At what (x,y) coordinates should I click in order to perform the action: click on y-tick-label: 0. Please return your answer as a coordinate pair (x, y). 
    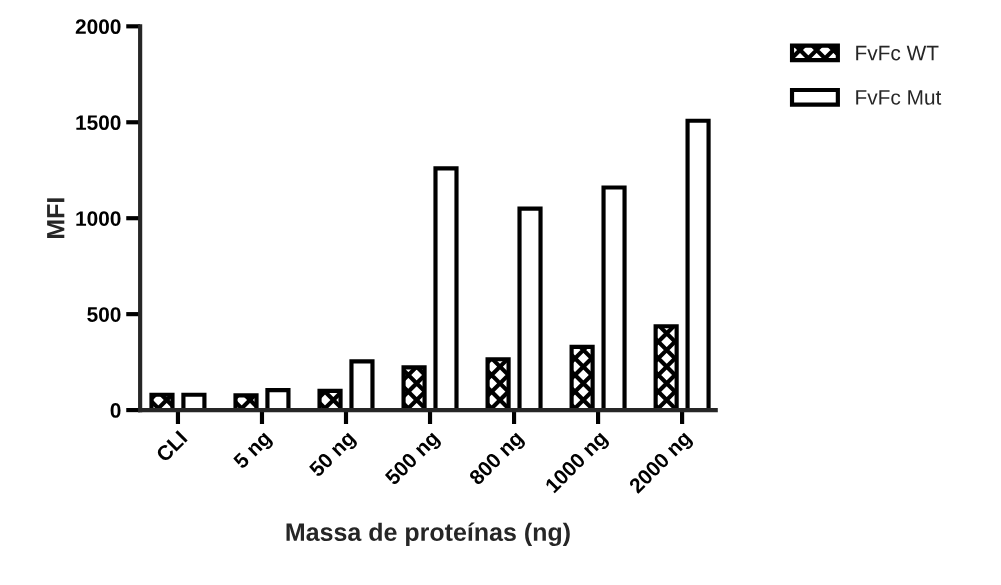
    Looking at the image, I should click on (115, 410).